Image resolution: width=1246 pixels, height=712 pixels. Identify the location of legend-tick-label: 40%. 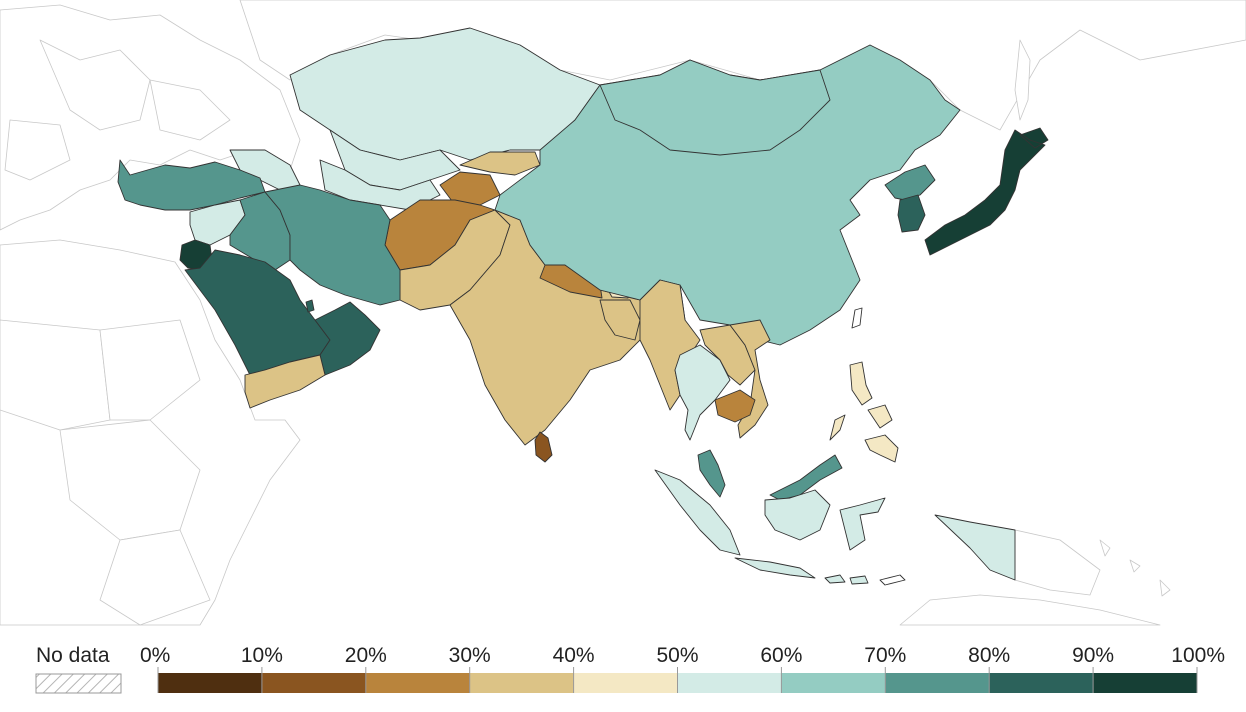
(574, 655).